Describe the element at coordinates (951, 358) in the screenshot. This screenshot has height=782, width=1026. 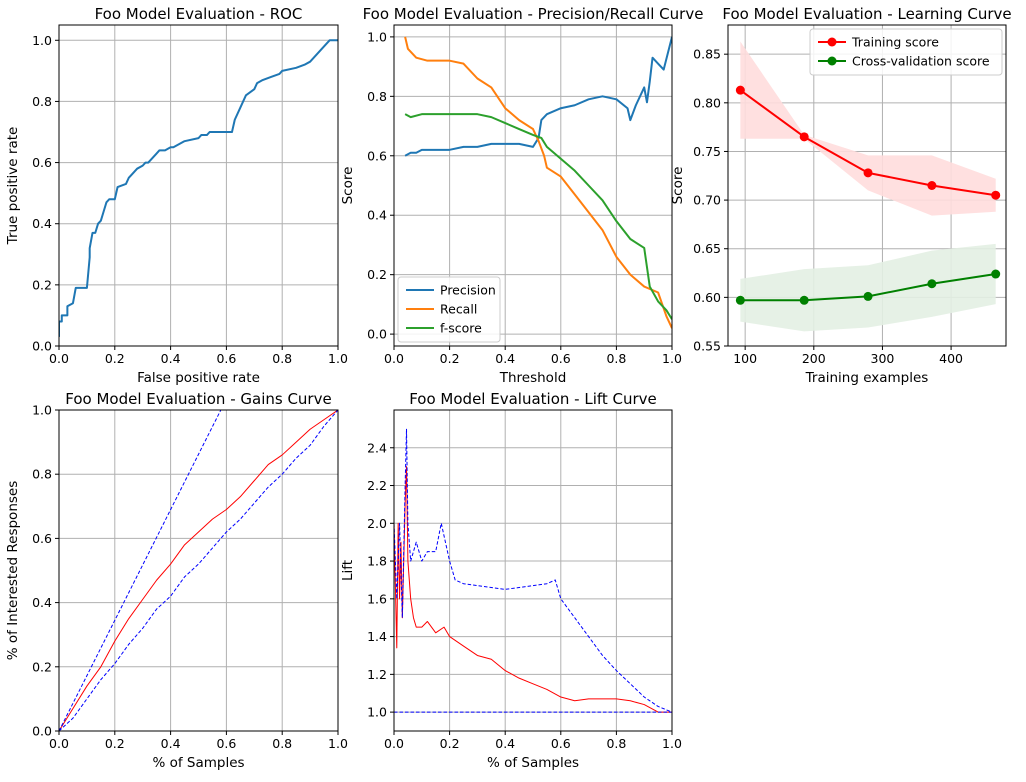
I see `x-tick-label: 400` at that location.